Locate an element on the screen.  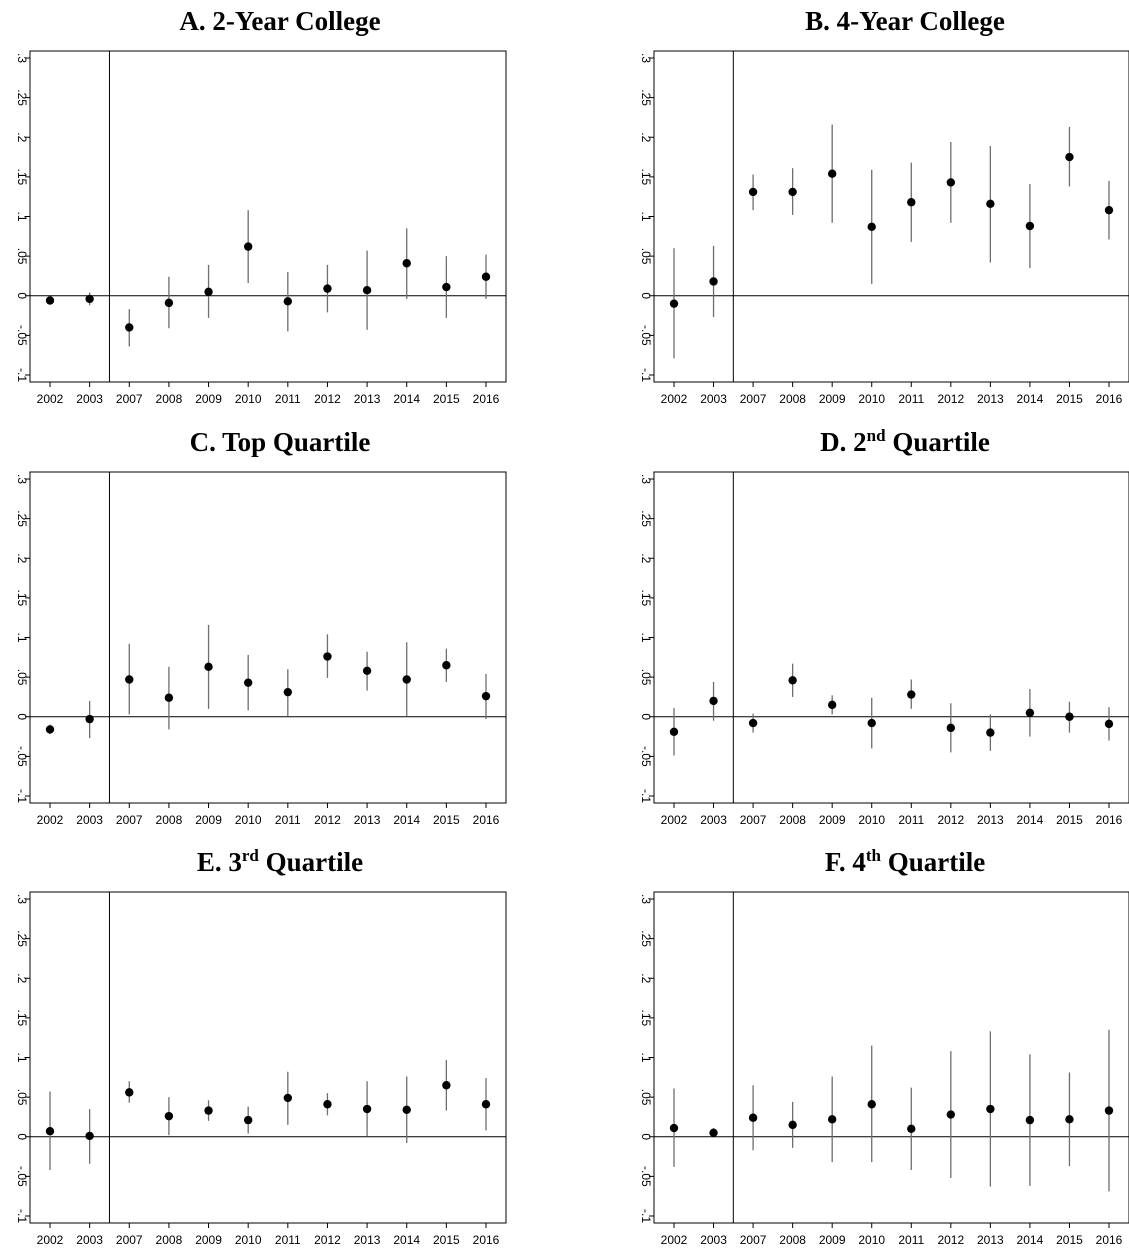
x-tick-label: 2015 is located at coordinates (1069, 820).